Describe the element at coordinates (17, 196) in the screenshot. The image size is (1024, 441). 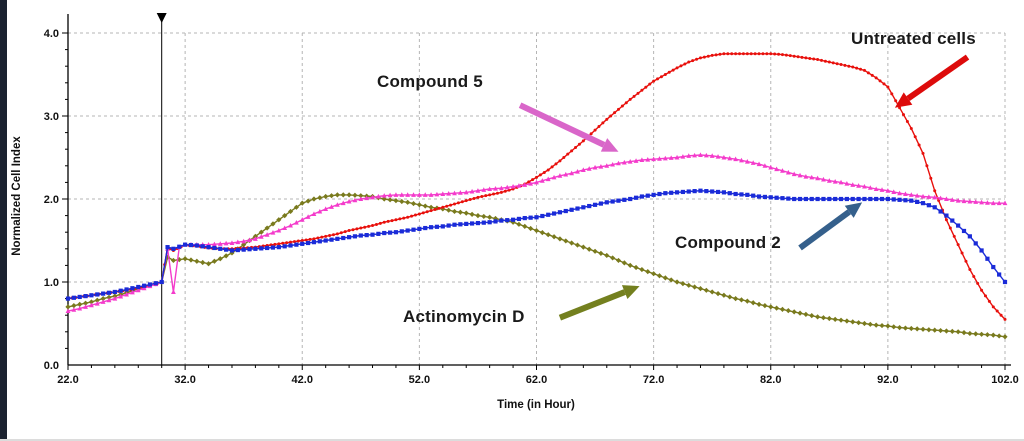
I see `y-axis-title: Normalized Cell Index` at that location.